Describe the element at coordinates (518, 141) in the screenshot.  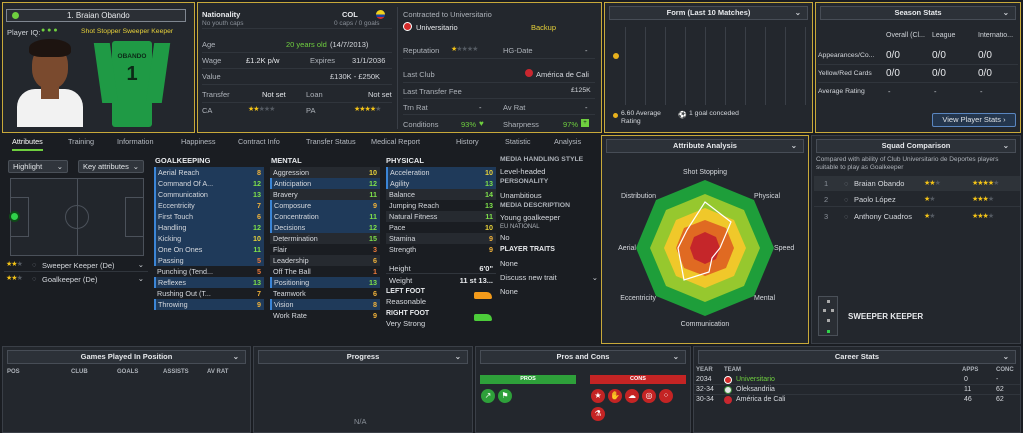
I see `tab-statistic: Statistic` at that location.